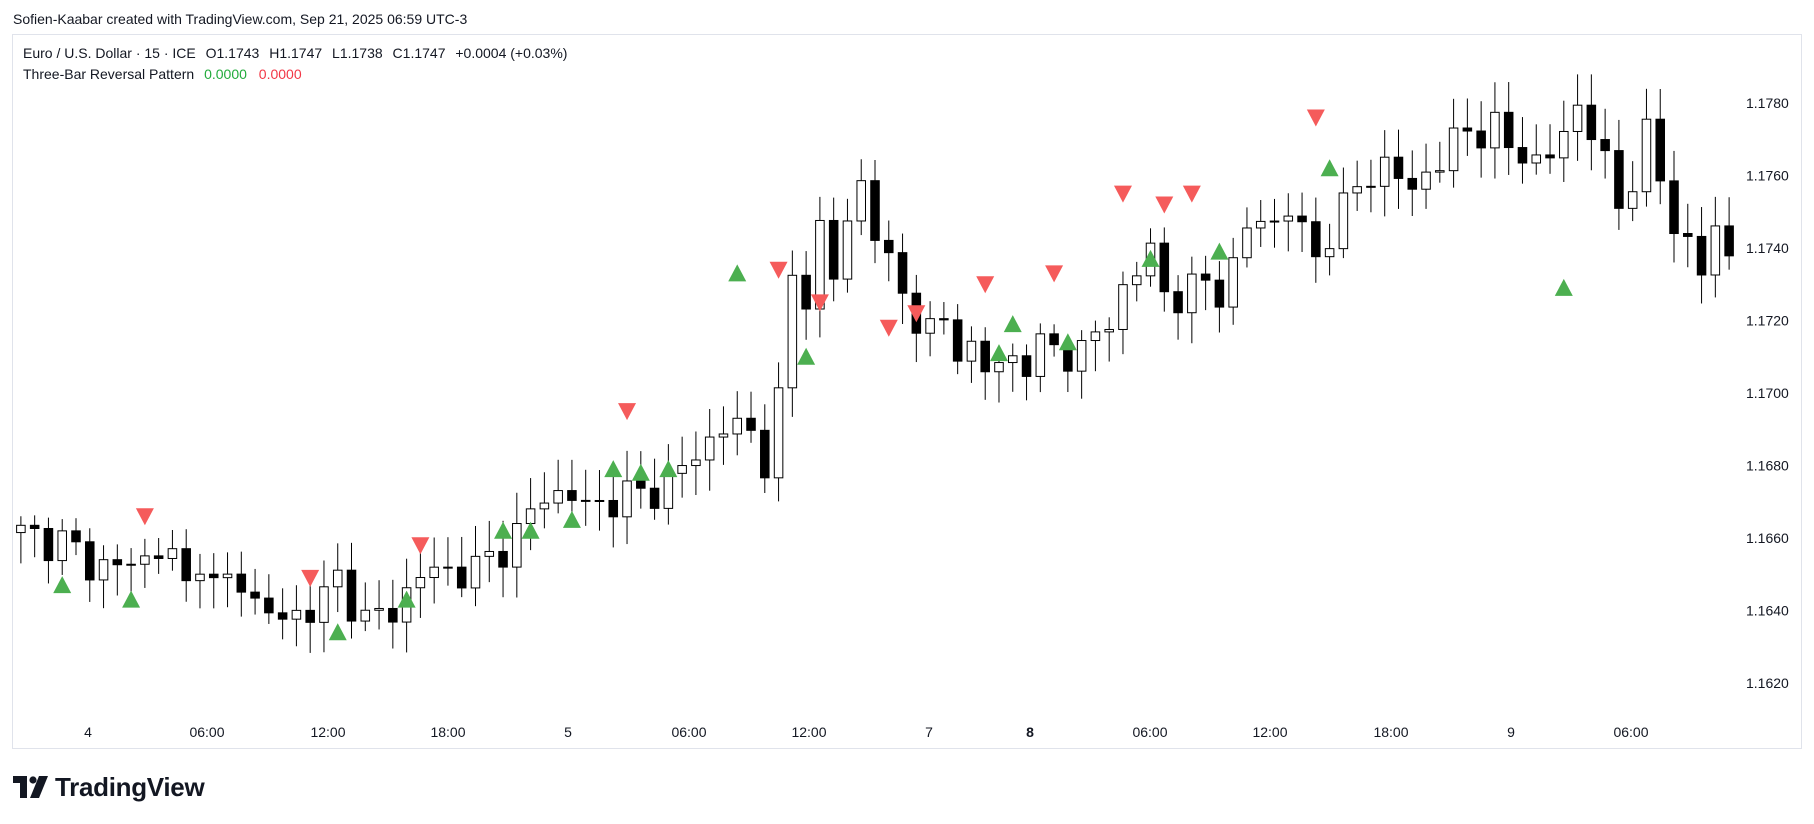 The height and width of the screenshot is (824, 1814). What do you see at coordinates (1030, 732) in the screenshot?
I see `time-tick-label: 8` at bounding box center [1030, 732].